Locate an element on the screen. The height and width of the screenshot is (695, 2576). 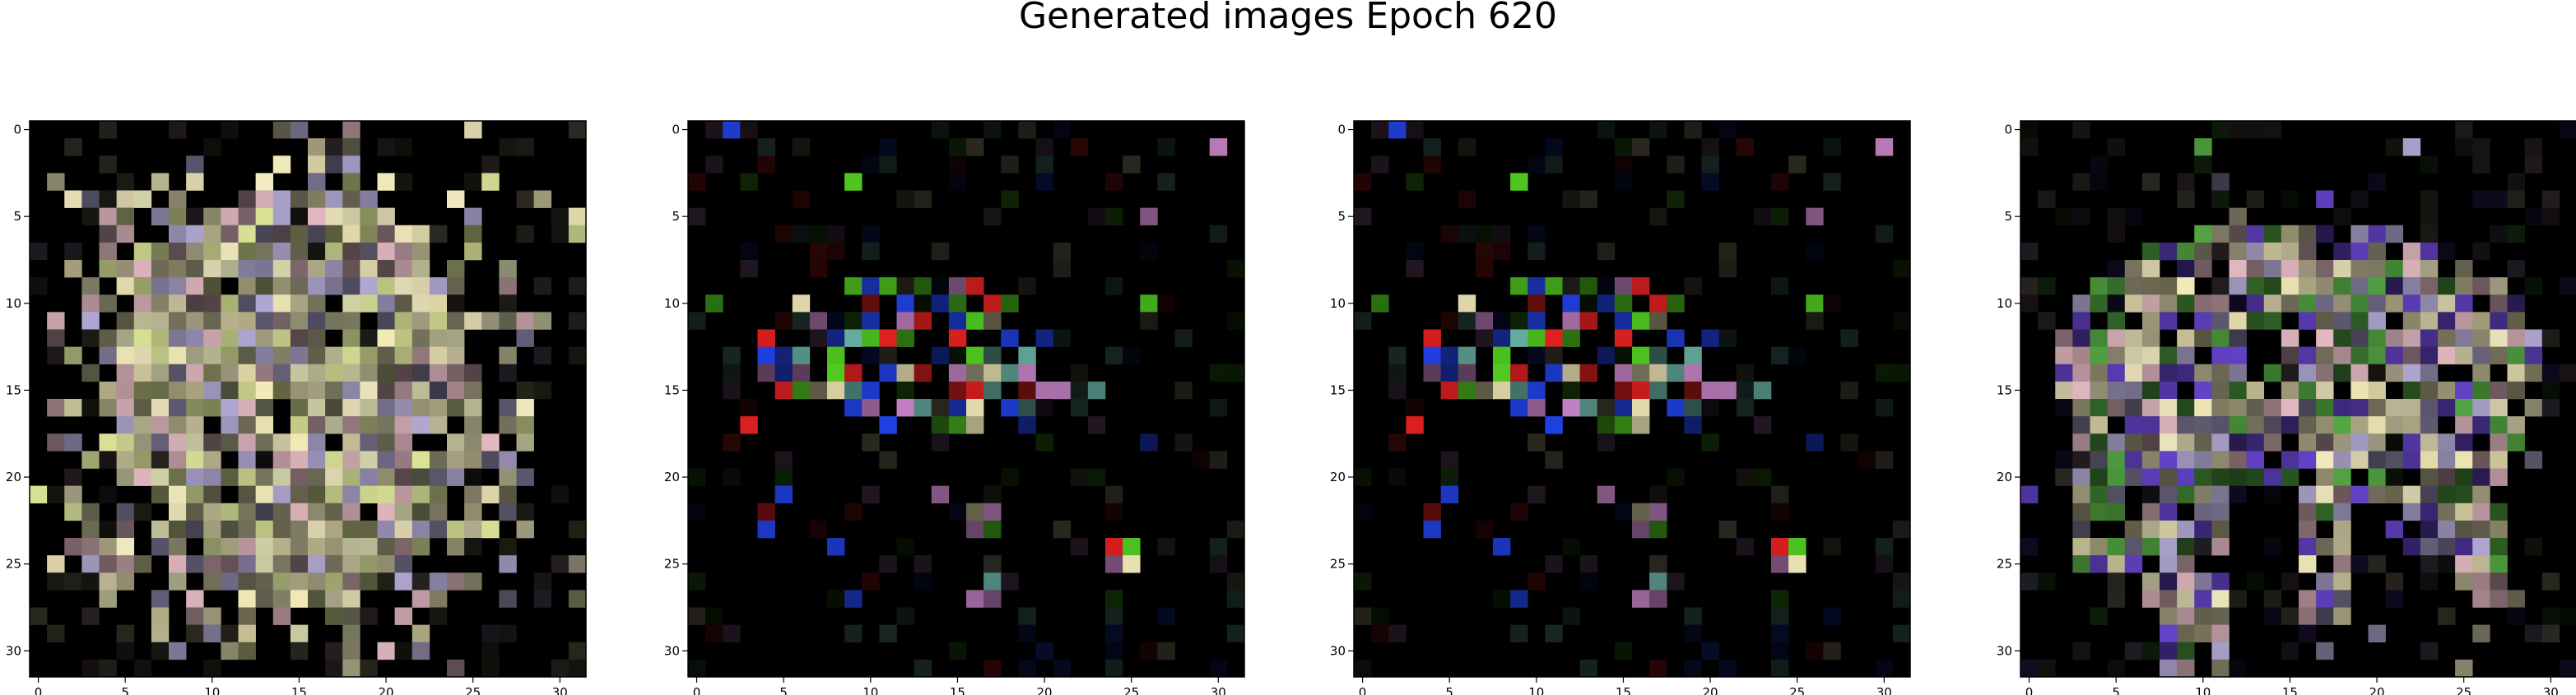
y-tick-label: 30 is located at coordinates (2004, 650).